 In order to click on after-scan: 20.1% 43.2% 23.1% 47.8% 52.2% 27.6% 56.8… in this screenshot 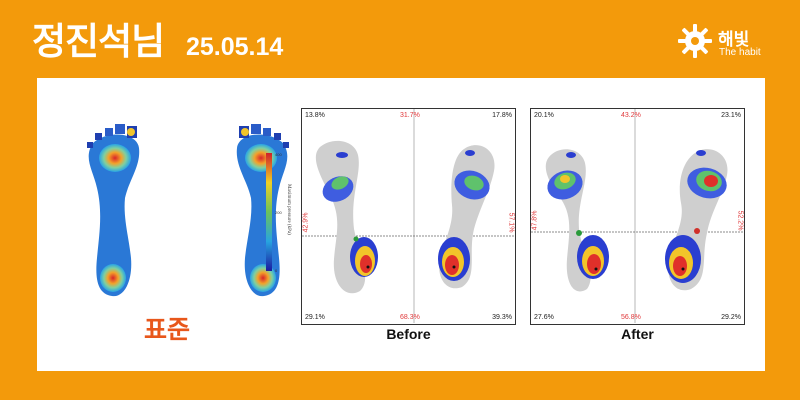, I will do `click(637, 216)`.